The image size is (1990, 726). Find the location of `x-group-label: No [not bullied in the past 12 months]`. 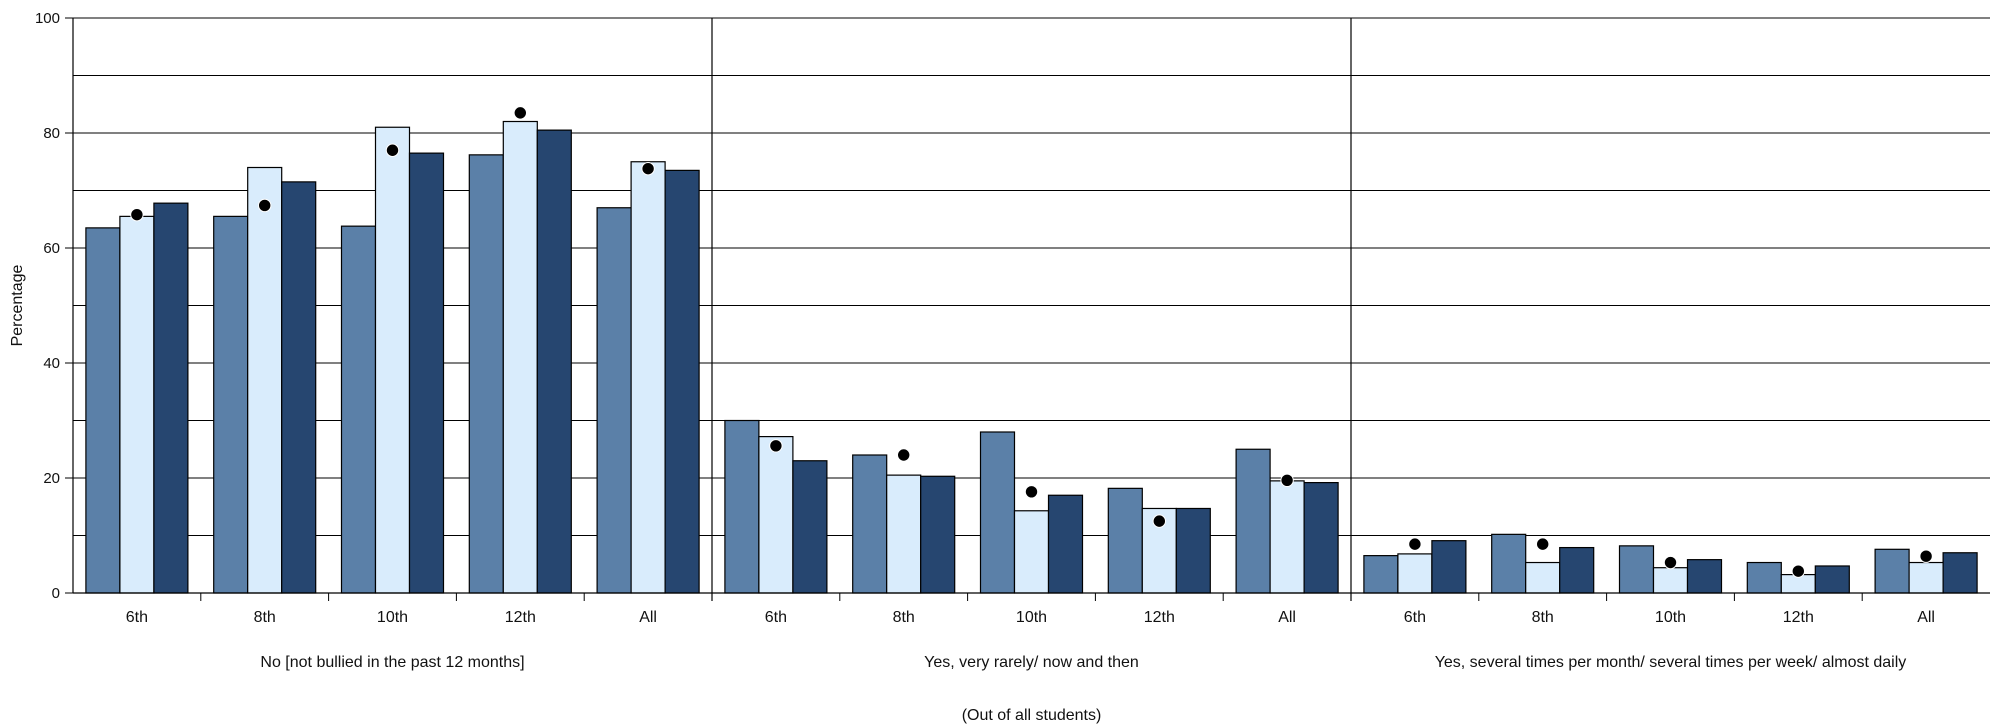

x-group-label: No [not bullied in the past 12 months] is located at coordinates (392, 662).